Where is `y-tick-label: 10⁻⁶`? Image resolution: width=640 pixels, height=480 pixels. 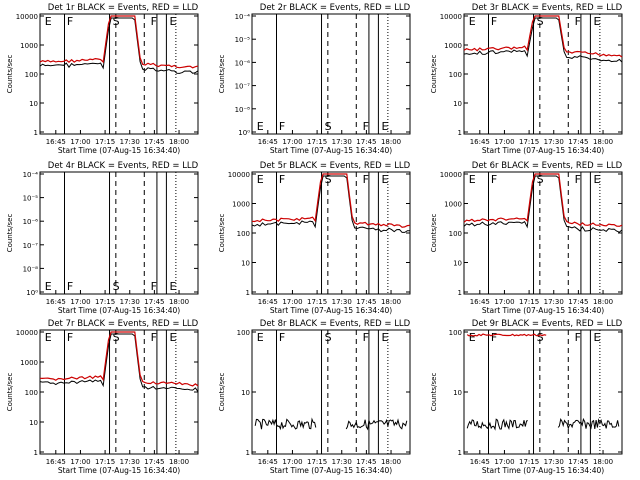
y-tick-label: 10⁻⁶ is located at coordinates (31, 222).